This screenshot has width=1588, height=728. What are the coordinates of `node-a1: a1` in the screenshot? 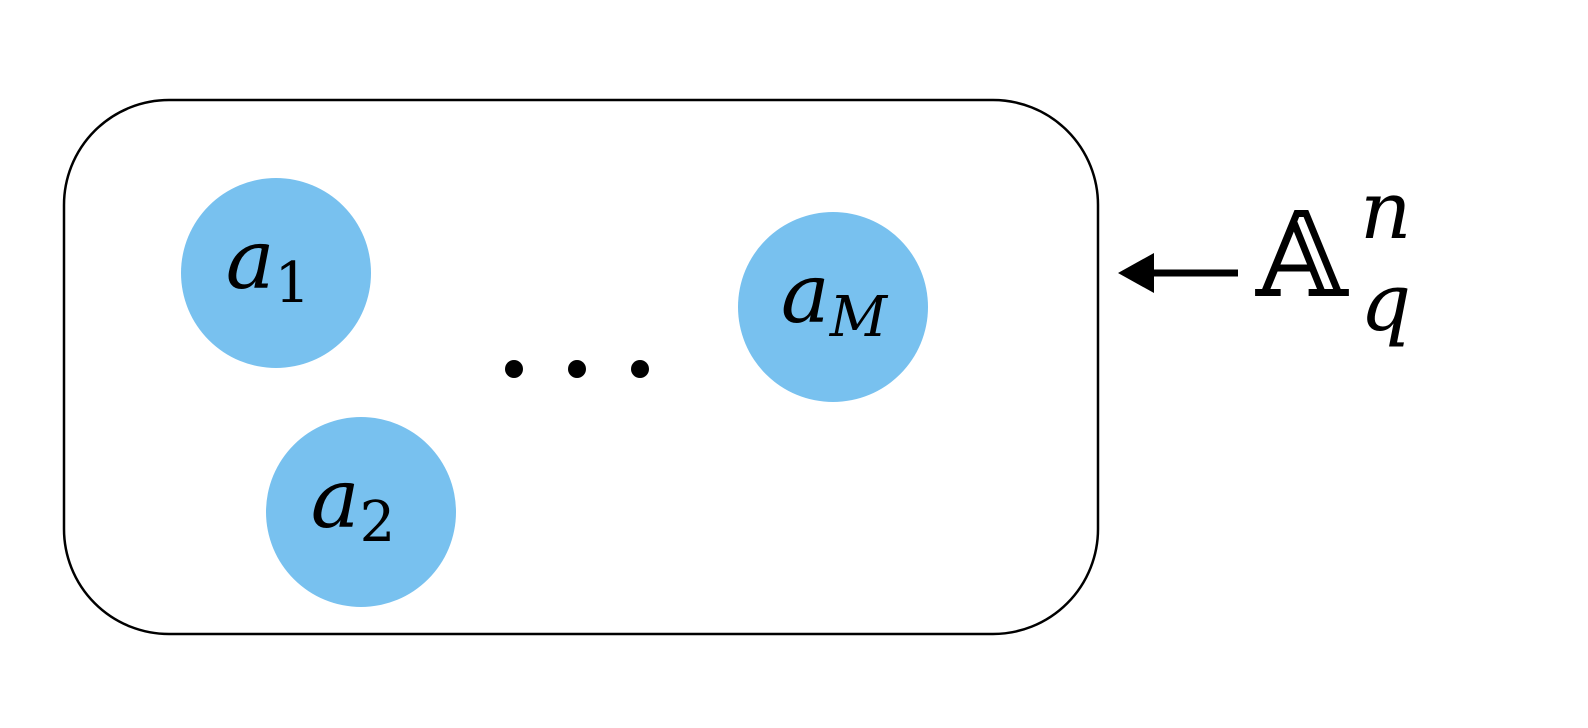 It's located at (276, 273).